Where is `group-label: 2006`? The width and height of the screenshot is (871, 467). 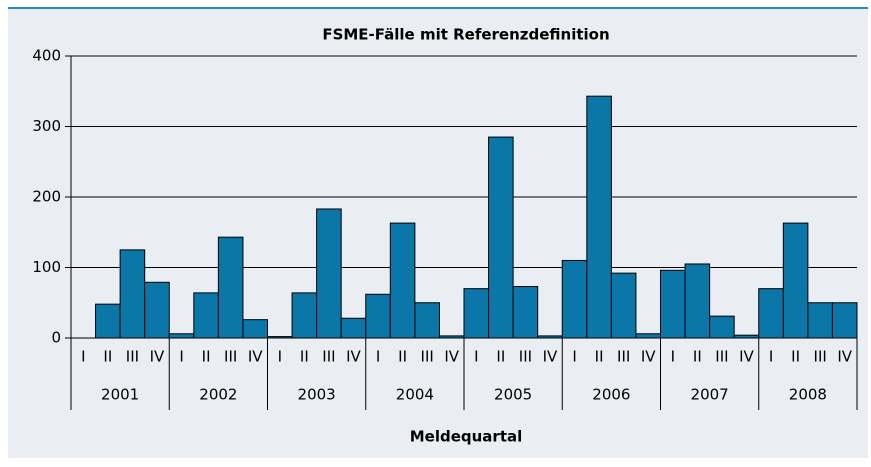
group-label: 2006 is located at coordinates (611, 395).